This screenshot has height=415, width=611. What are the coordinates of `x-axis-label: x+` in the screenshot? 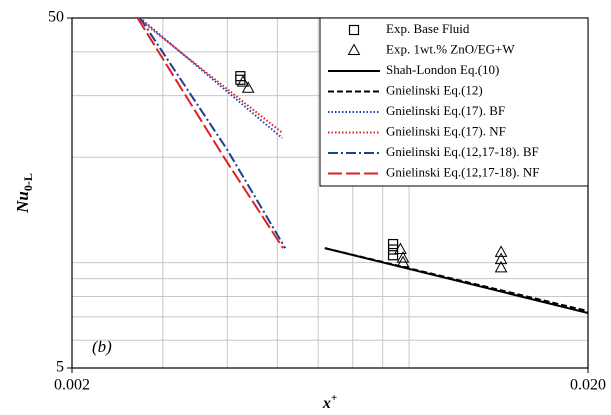 It's located at (329, 402).